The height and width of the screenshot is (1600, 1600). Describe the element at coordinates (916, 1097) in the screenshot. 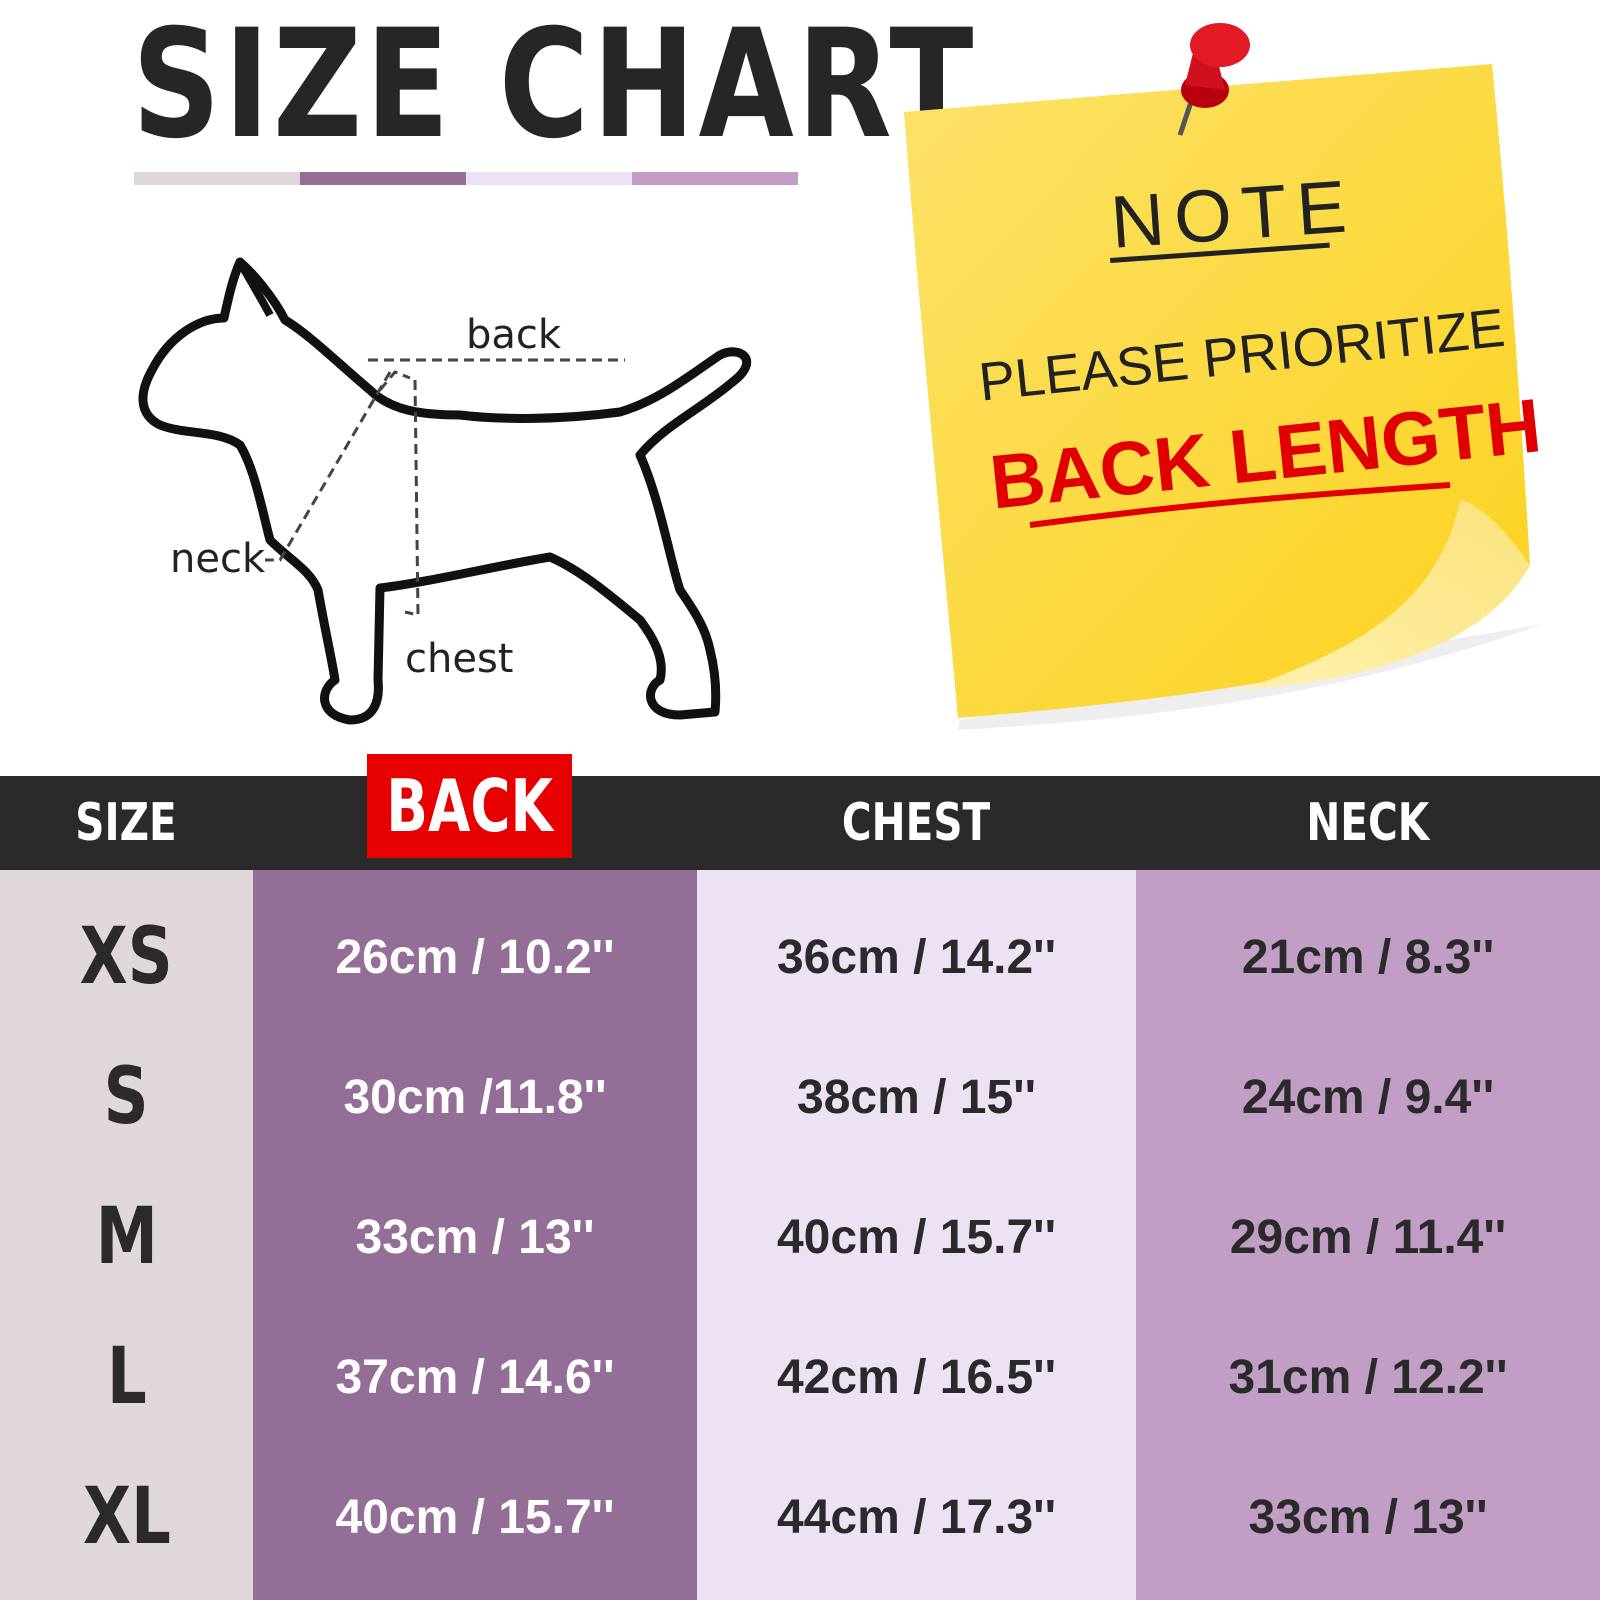

I see `chest-cell: 38cm / 15''` at that location.